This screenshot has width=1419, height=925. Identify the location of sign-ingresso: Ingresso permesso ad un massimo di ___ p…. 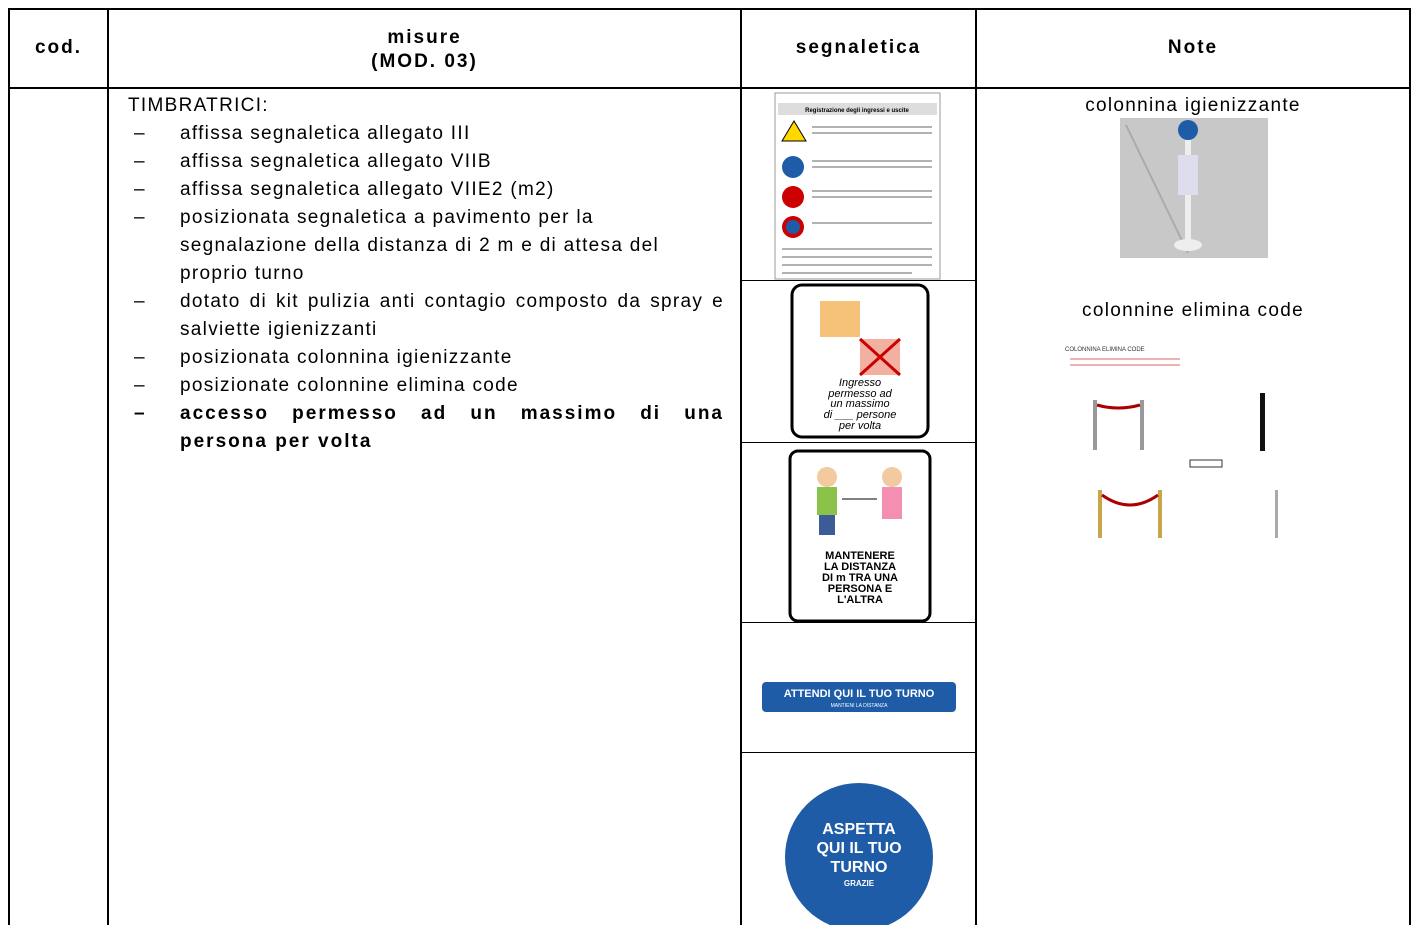
(860, 361).